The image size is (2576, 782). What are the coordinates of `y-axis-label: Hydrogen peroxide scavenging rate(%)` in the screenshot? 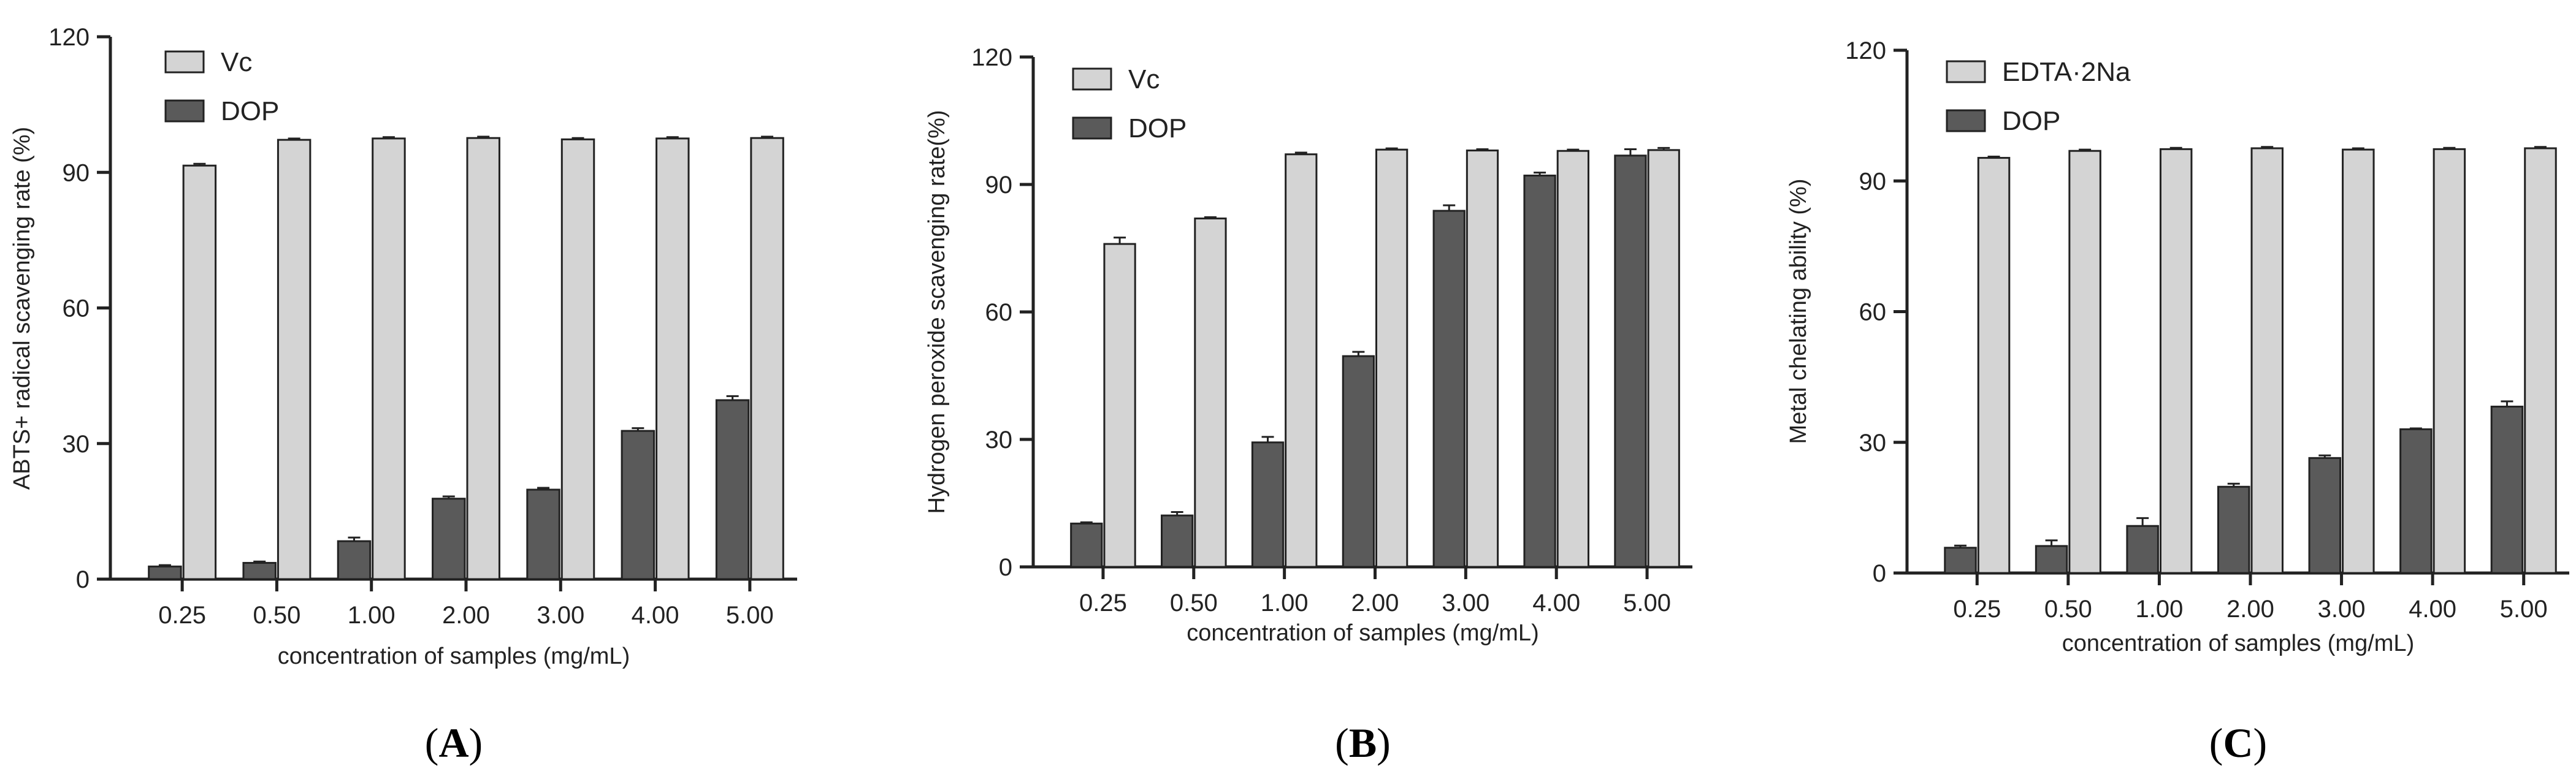 It's located at (937, 312).